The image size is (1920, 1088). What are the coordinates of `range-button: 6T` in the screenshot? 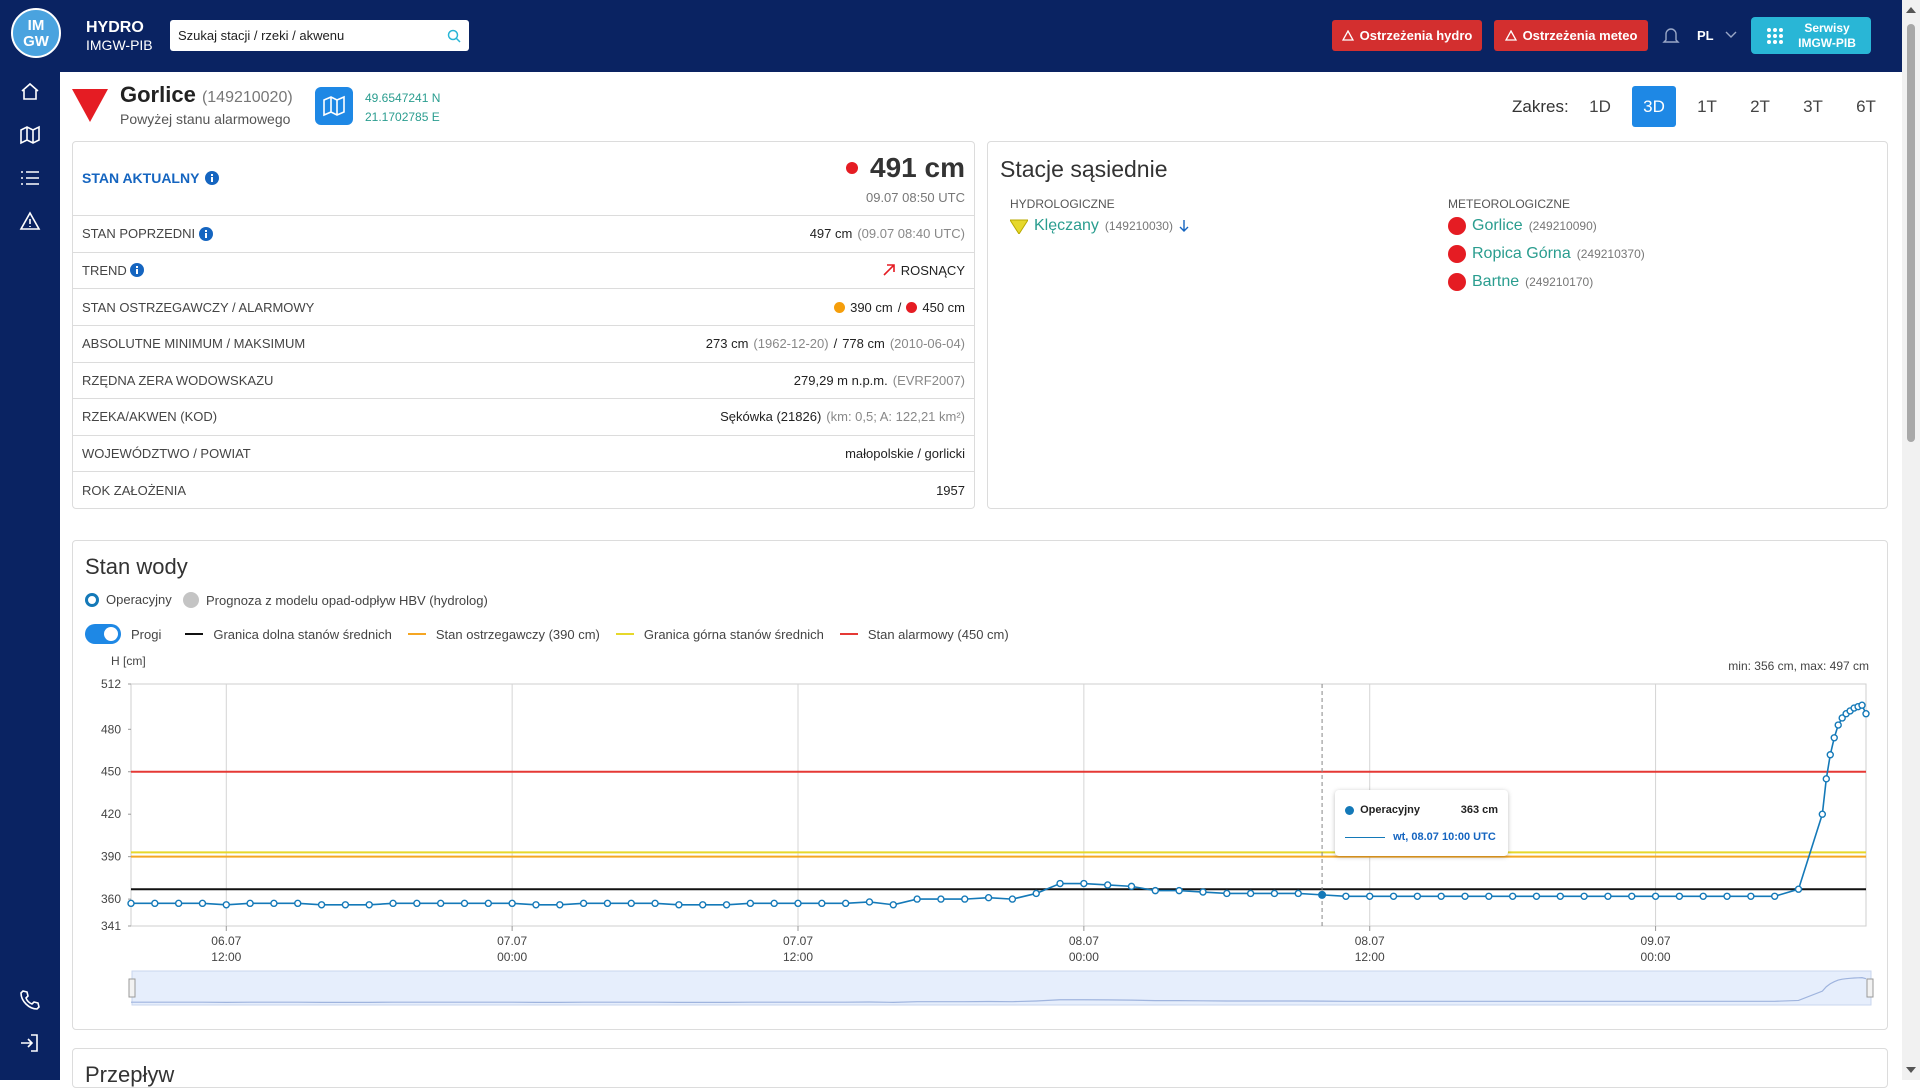 It's located at (1866, 106).